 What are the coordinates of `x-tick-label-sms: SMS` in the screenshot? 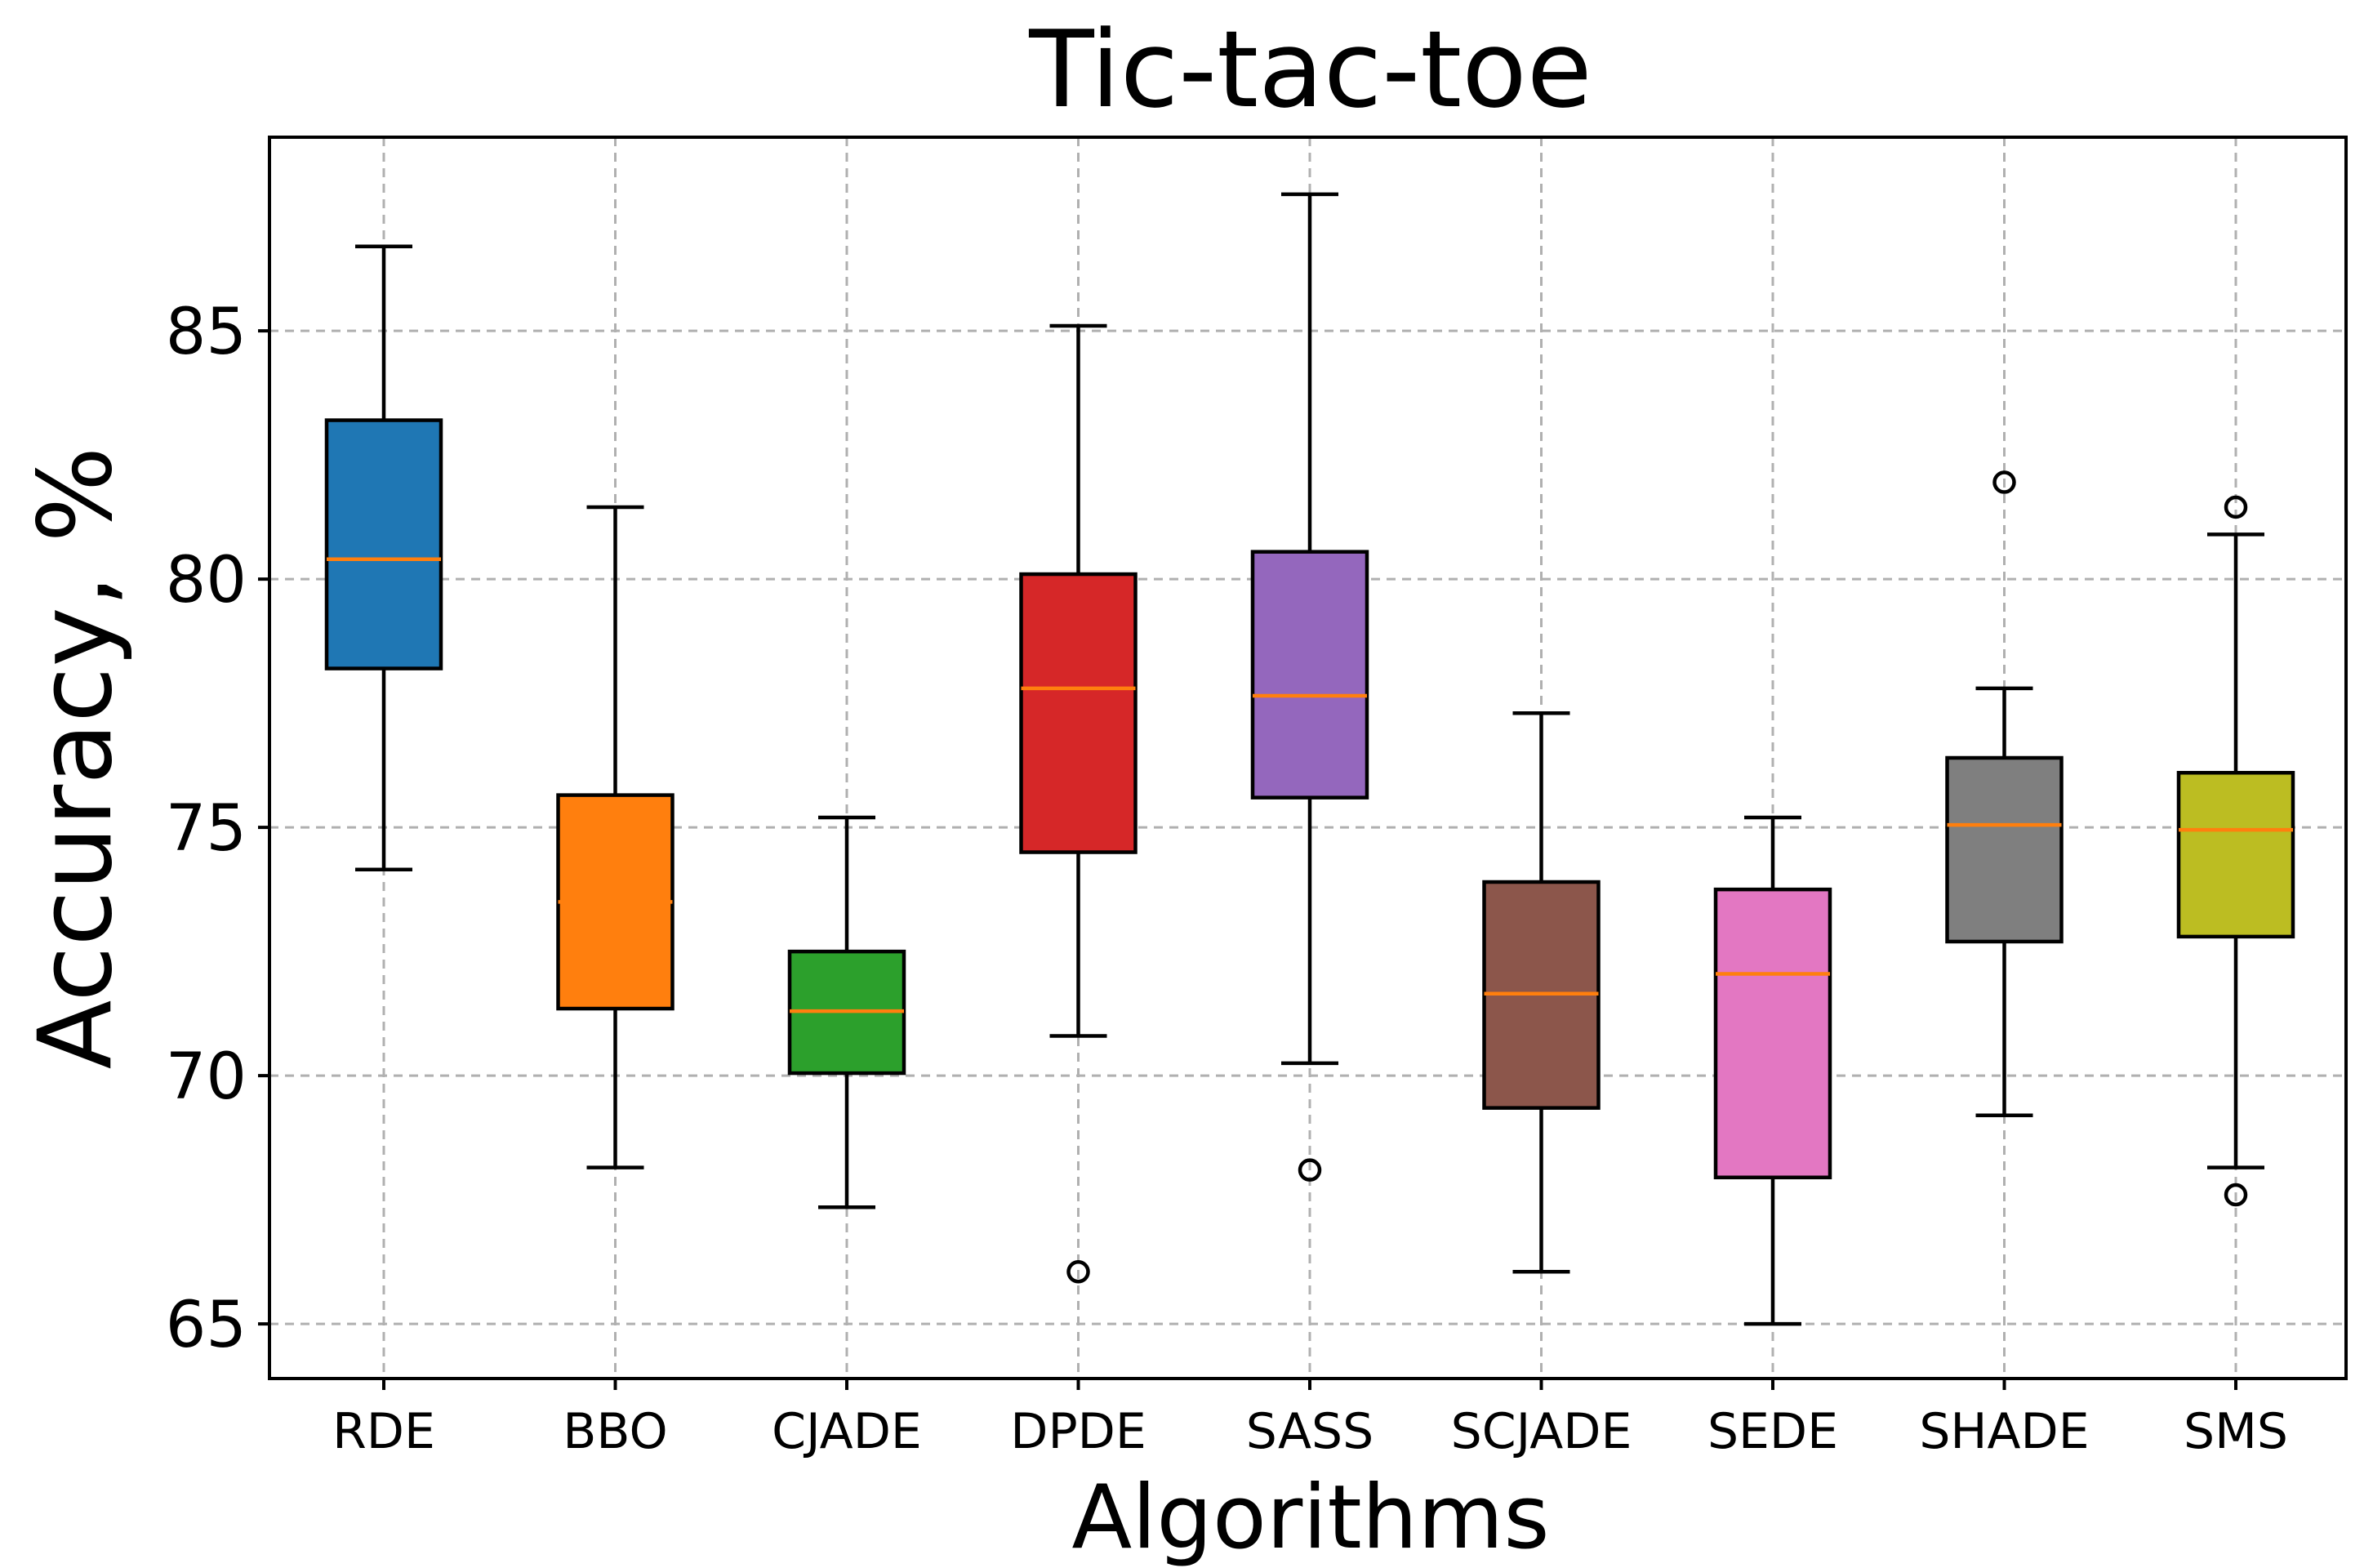 It's located at (2236, 1431).